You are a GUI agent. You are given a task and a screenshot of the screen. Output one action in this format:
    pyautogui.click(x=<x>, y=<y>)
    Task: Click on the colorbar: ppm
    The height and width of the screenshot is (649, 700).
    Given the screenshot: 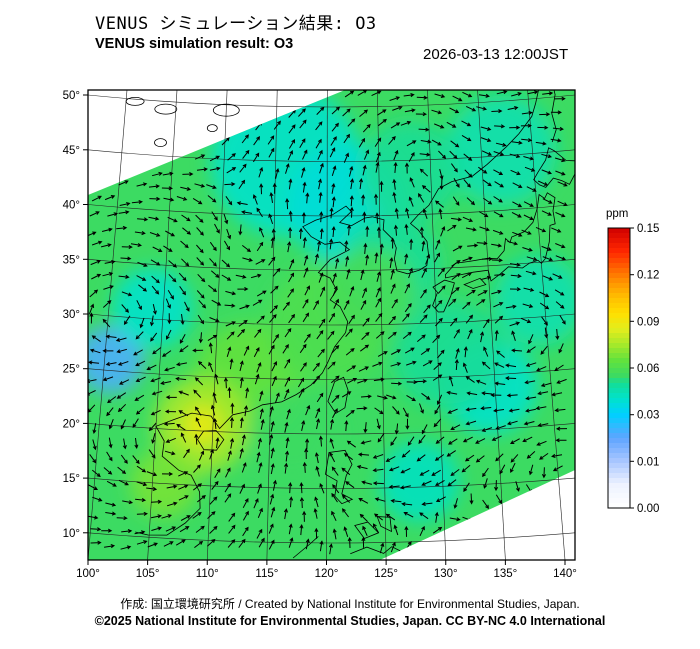 What is the action you would take?
    pyautogui.click(x=618, y=358)
    